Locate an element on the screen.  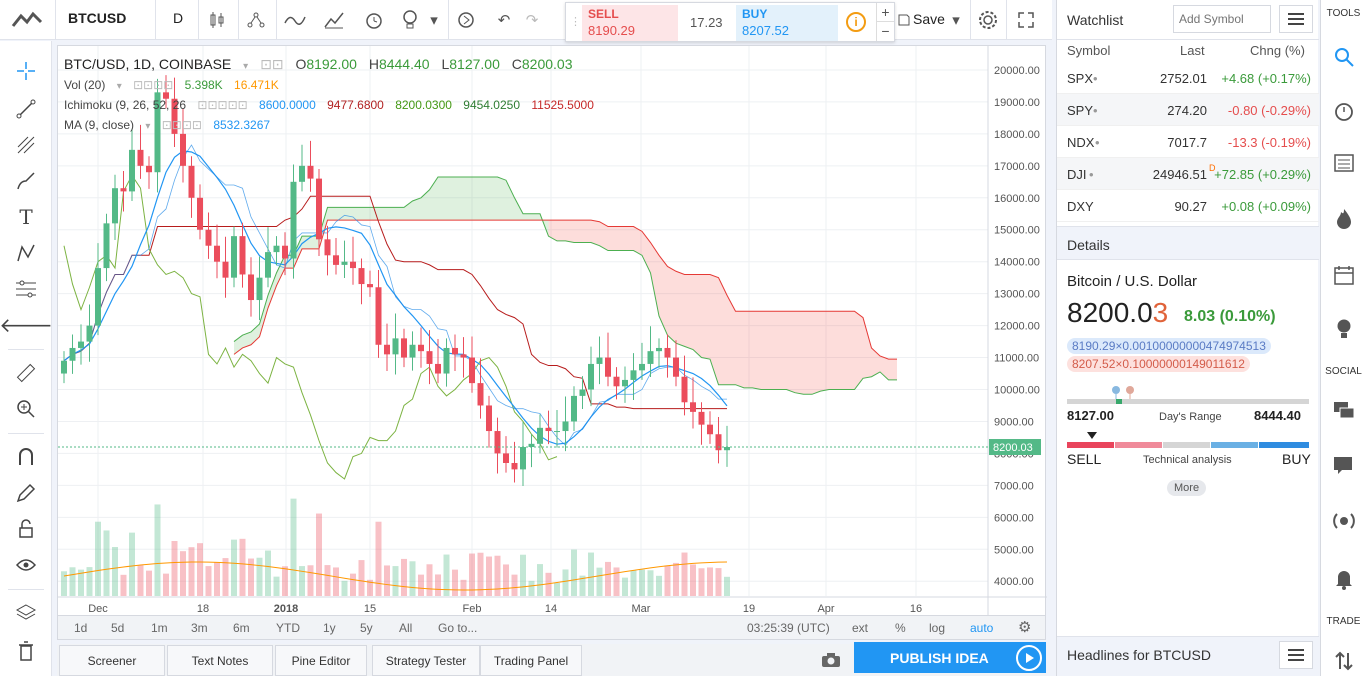
auto-scale-toggle: auto is located at coordinates (982, 628).